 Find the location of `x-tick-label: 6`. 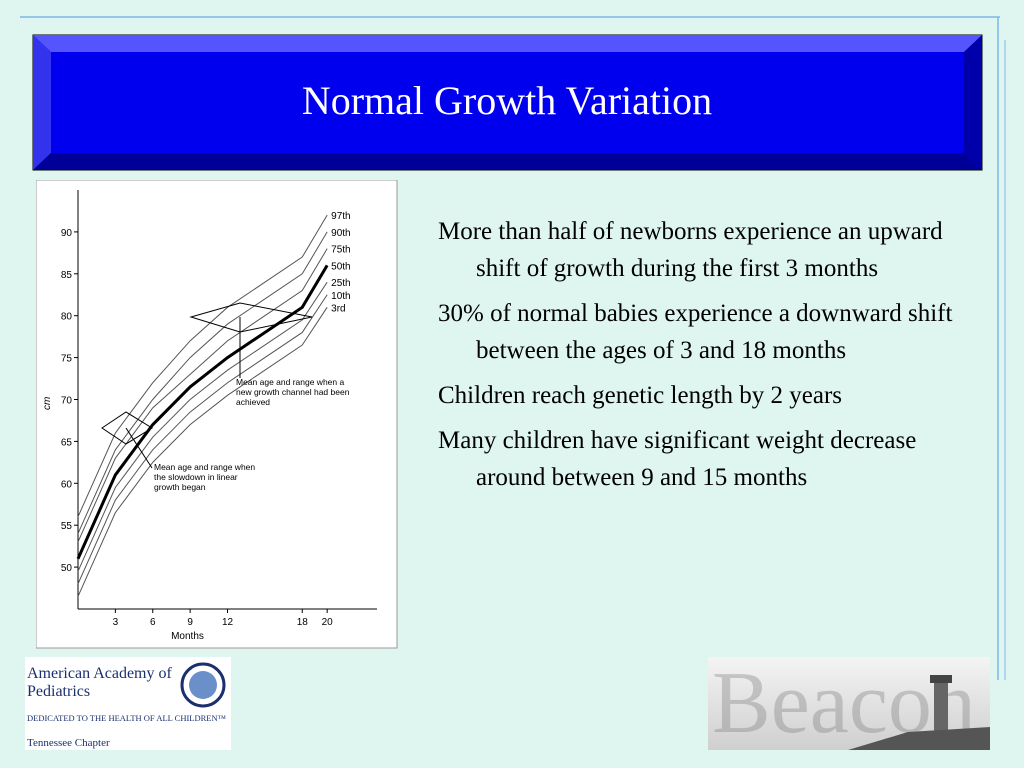

x-tick-label: 6 is located at coordinates (153, 622).